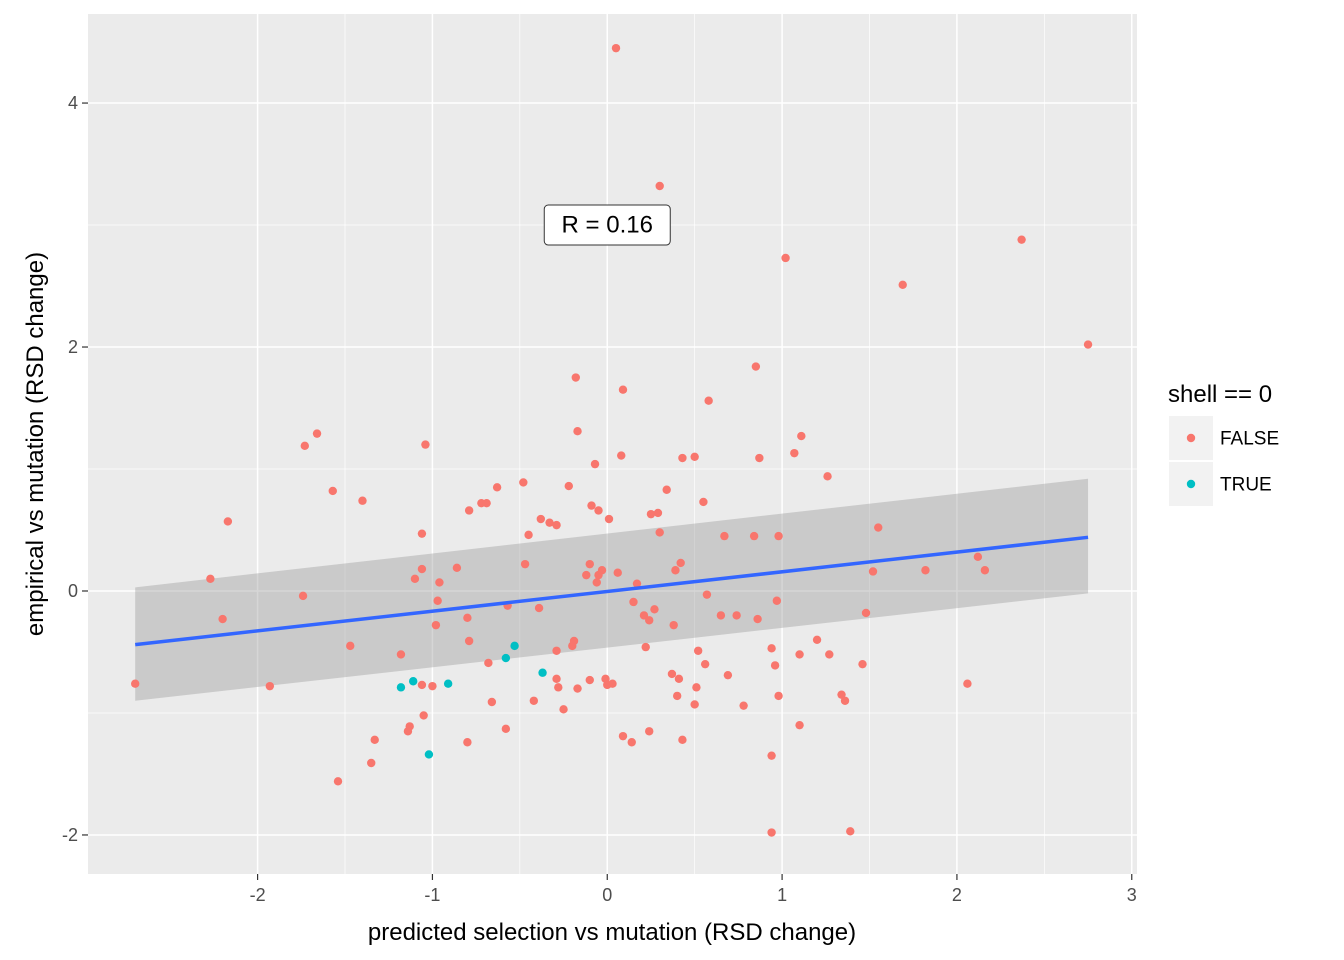 The height and width of the screenshot is (960, 1344). Describe the element at coordinates (1191, 438) in the screenshot. I see `legend-swatch-false` at that location.